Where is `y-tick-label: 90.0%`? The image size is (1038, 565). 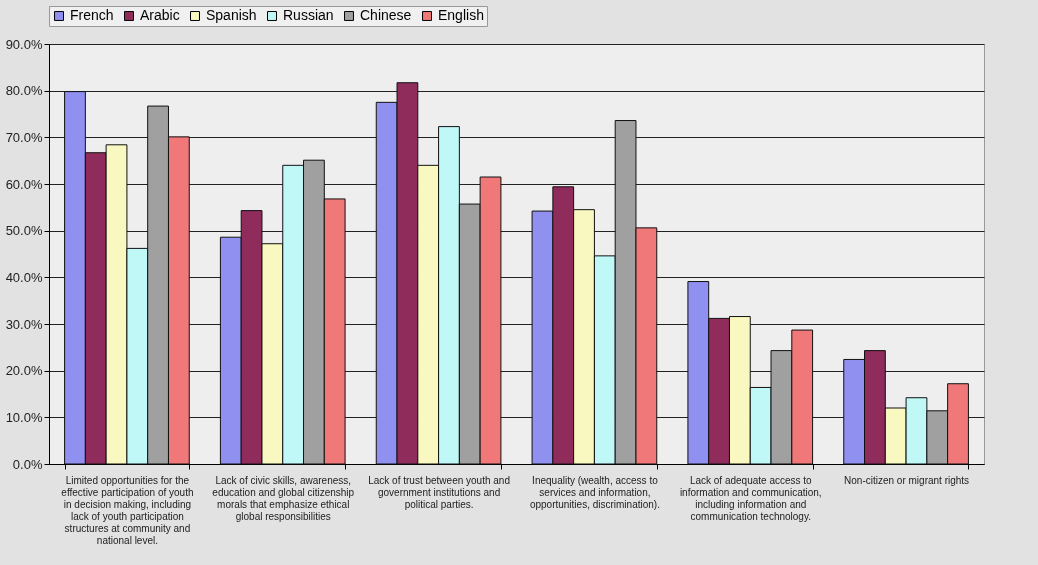
y-tick-label: 90.0% is located at coordinates (24, 44).